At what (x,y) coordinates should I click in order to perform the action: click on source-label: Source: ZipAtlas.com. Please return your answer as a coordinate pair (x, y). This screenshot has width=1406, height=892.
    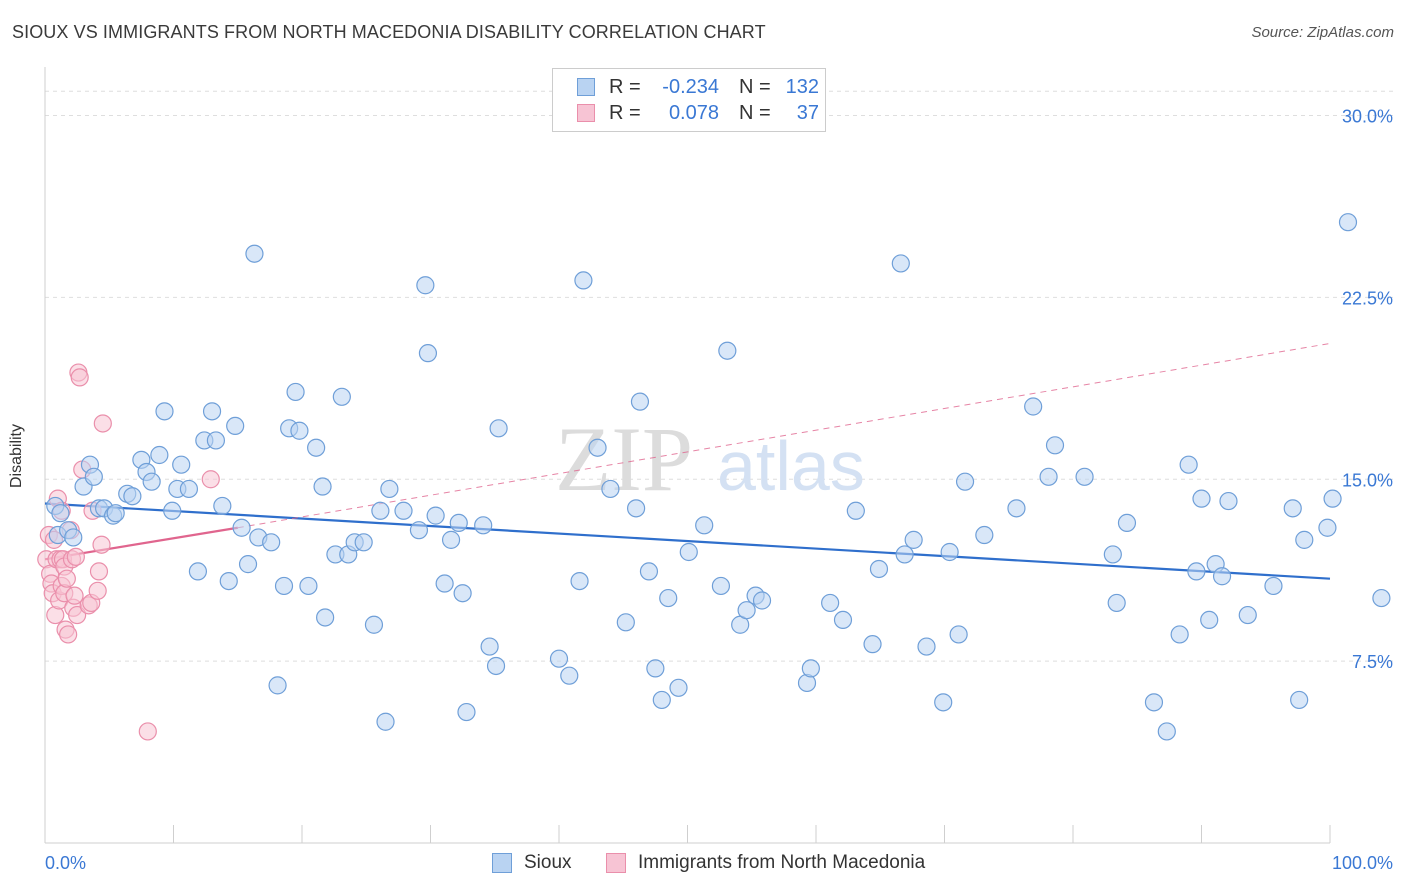
    Looking at the image, I should click on (1322, 32).